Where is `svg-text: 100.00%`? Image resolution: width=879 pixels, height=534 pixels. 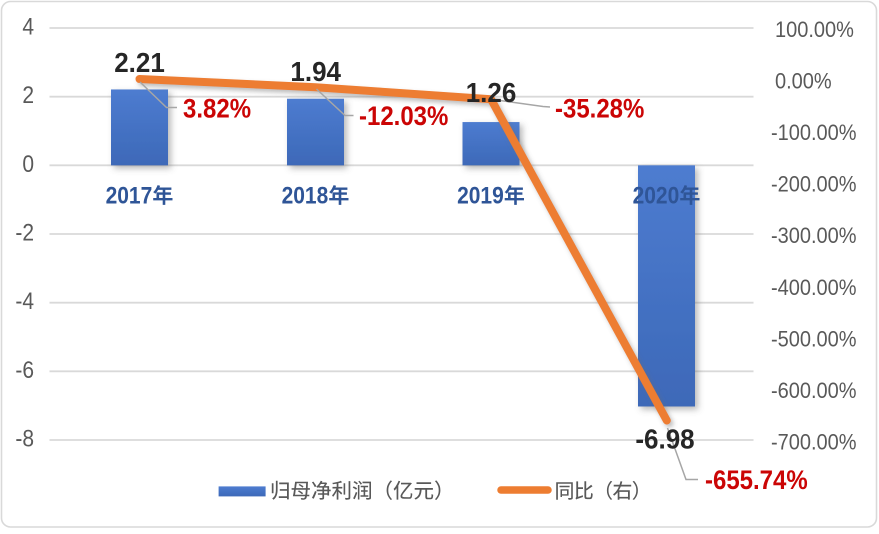 svg-text: 100.00% is located at coordinates (814, 30).